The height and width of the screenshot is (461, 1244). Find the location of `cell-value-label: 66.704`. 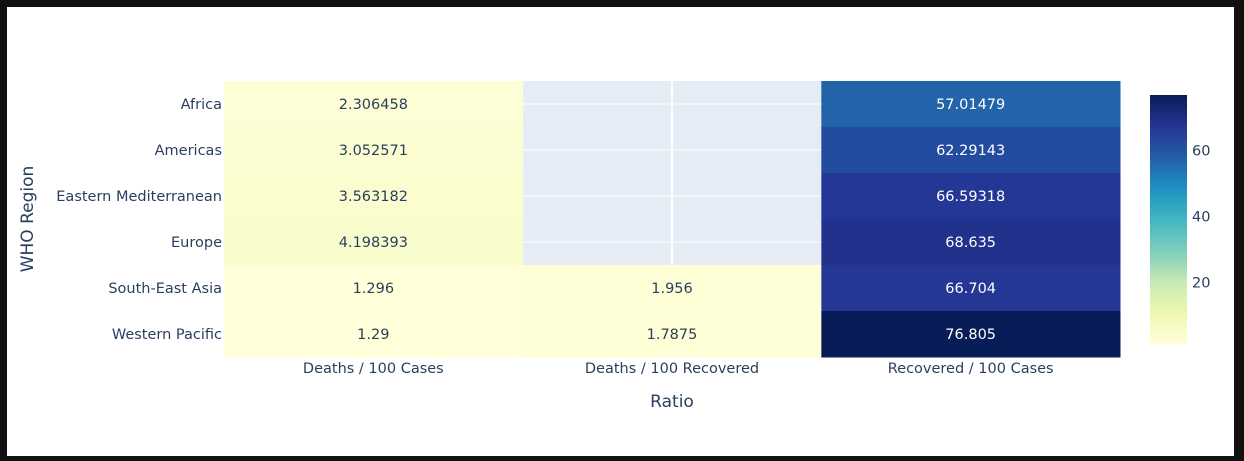

cell-value-label: 66.704 is located at coordinates (970, 289).